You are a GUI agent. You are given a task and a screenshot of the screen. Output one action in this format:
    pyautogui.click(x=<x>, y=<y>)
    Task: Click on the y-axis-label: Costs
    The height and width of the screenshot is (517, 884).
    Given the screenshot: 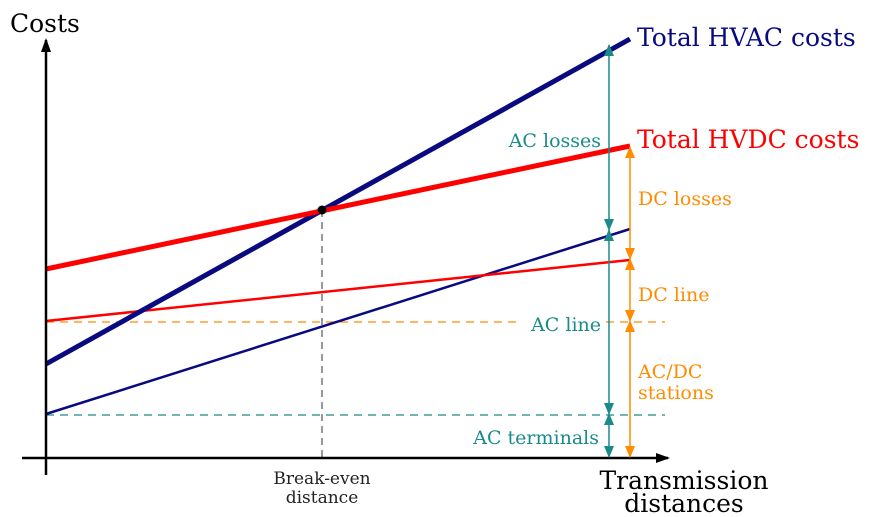 What is the action you would take?
    pyautogui.click(x=45, y=23)
    